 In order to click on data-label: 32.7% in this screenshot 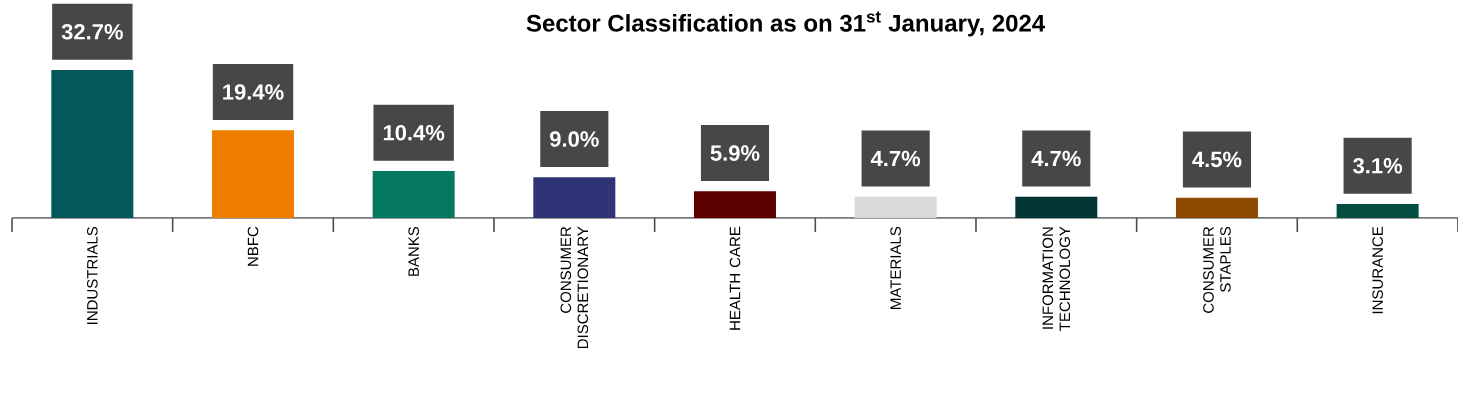, I will do `click(92, 31)`.